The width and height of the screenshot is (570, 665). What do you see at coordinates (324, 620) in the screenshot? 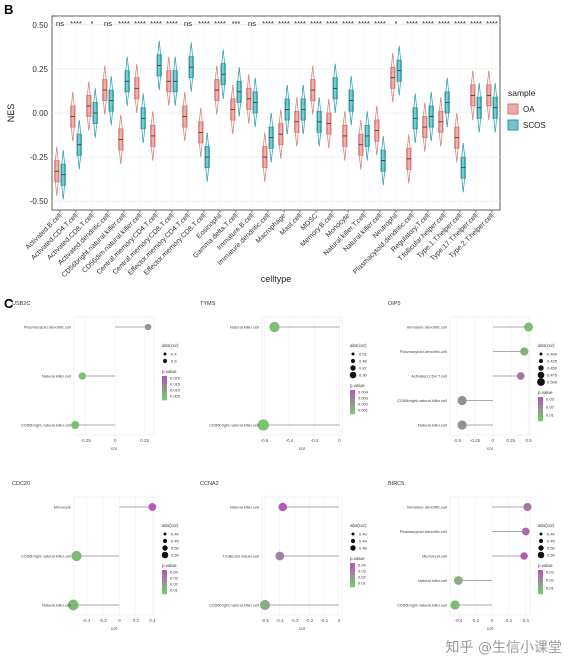
I see `lollipop-x-tick: -0.1` at bounding box center [324, 620].